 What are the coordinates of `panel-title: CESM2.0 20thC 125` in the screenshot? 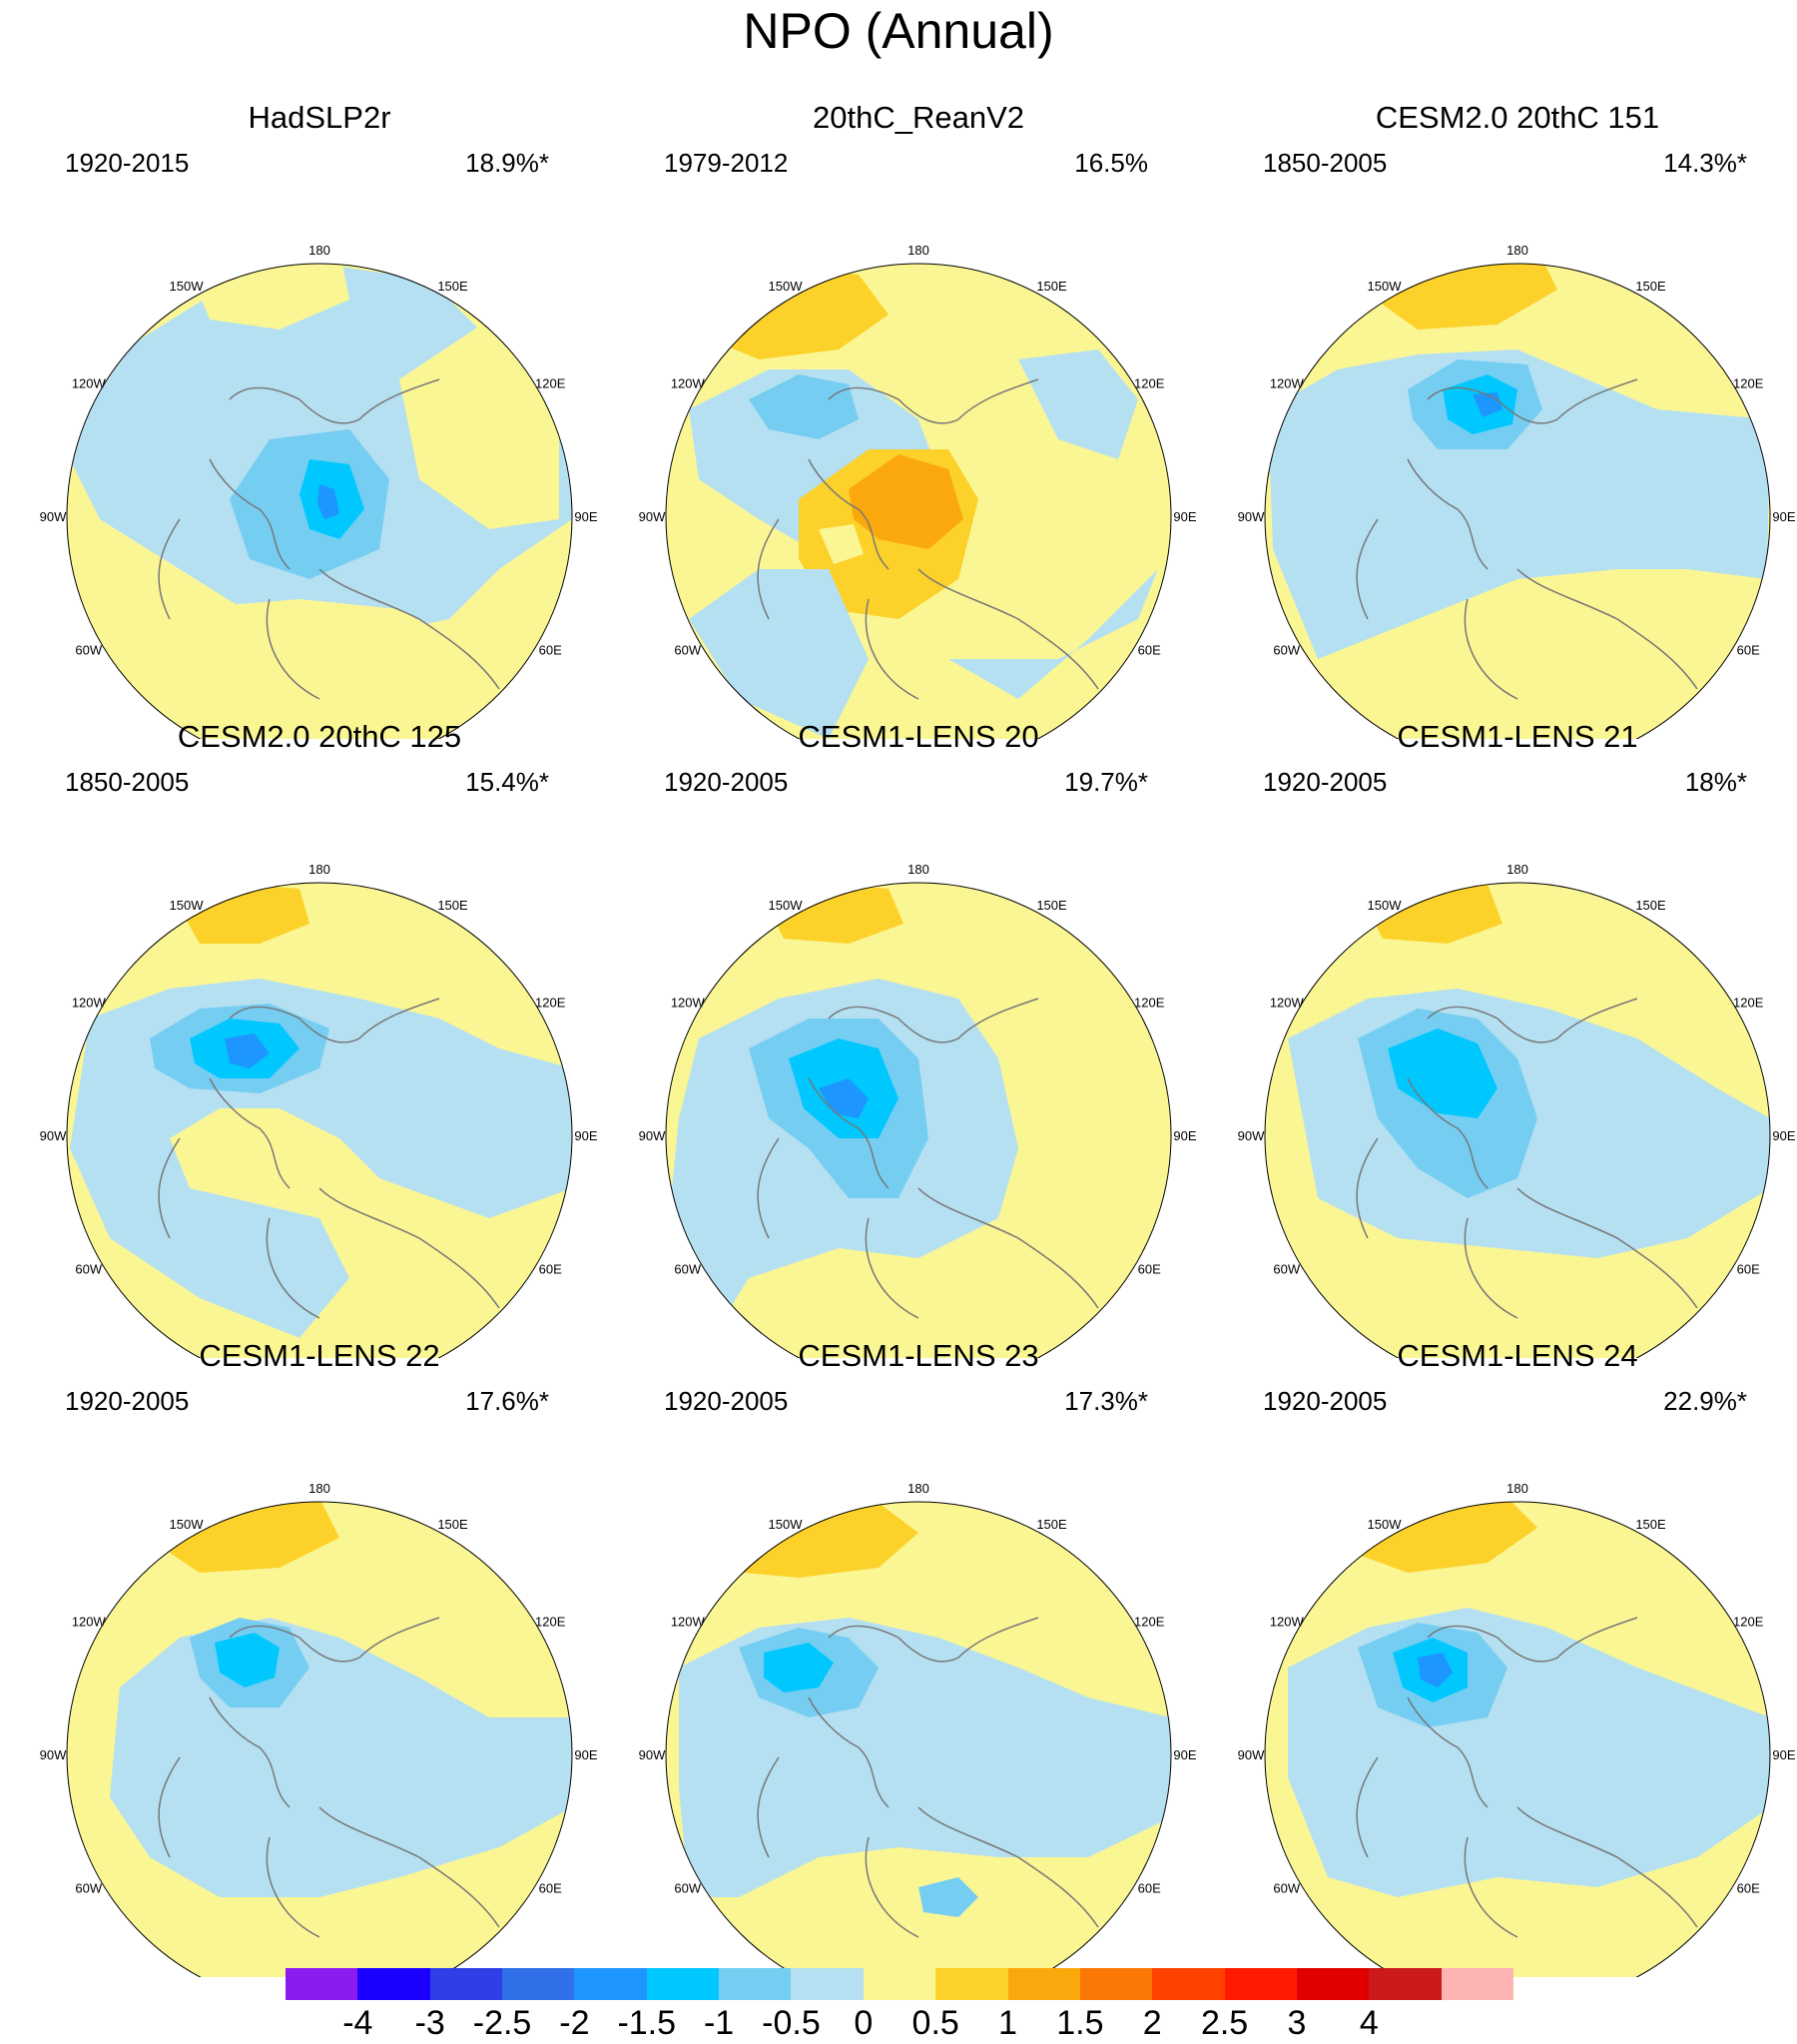 It's located at (319, 736).